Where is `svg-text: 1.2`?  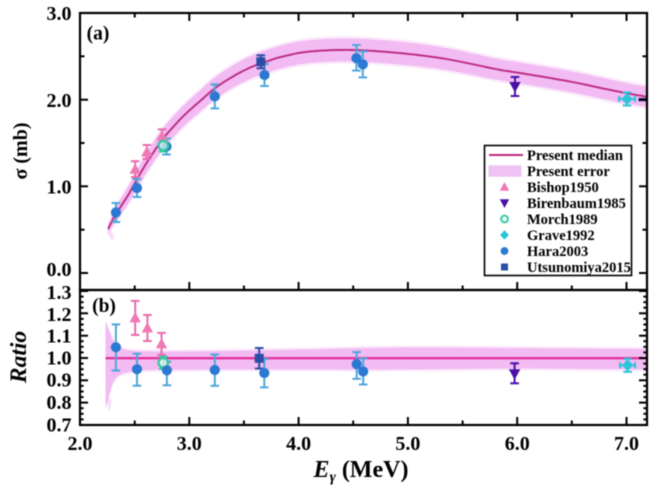
svg-text: 1.2 is located at coordinates (59, 315).